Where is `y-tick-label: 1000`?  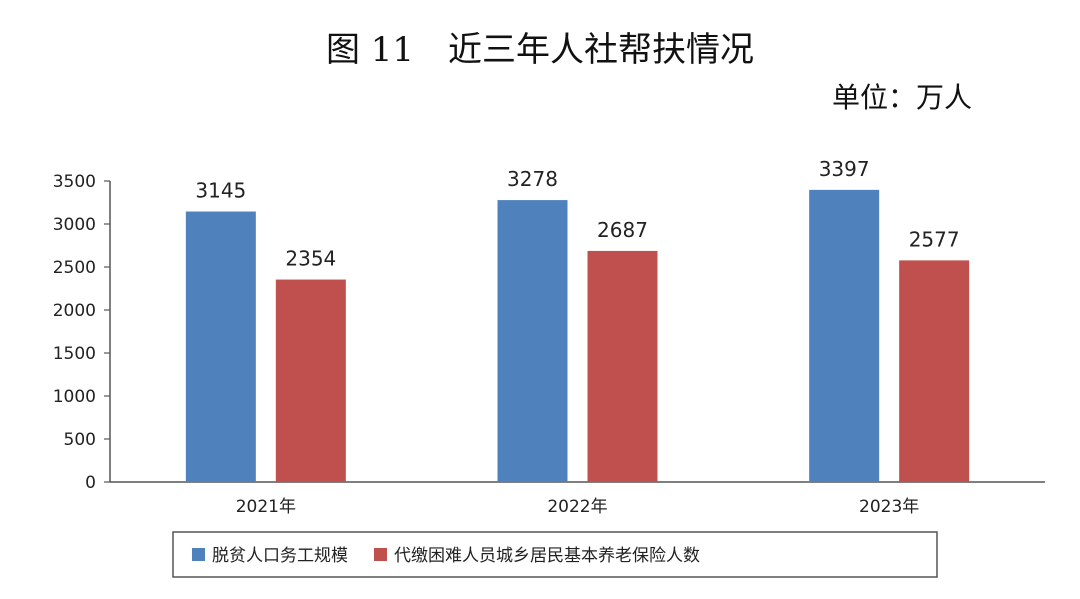 y-tick-label: 1000 is located at coordinates (74, 397).